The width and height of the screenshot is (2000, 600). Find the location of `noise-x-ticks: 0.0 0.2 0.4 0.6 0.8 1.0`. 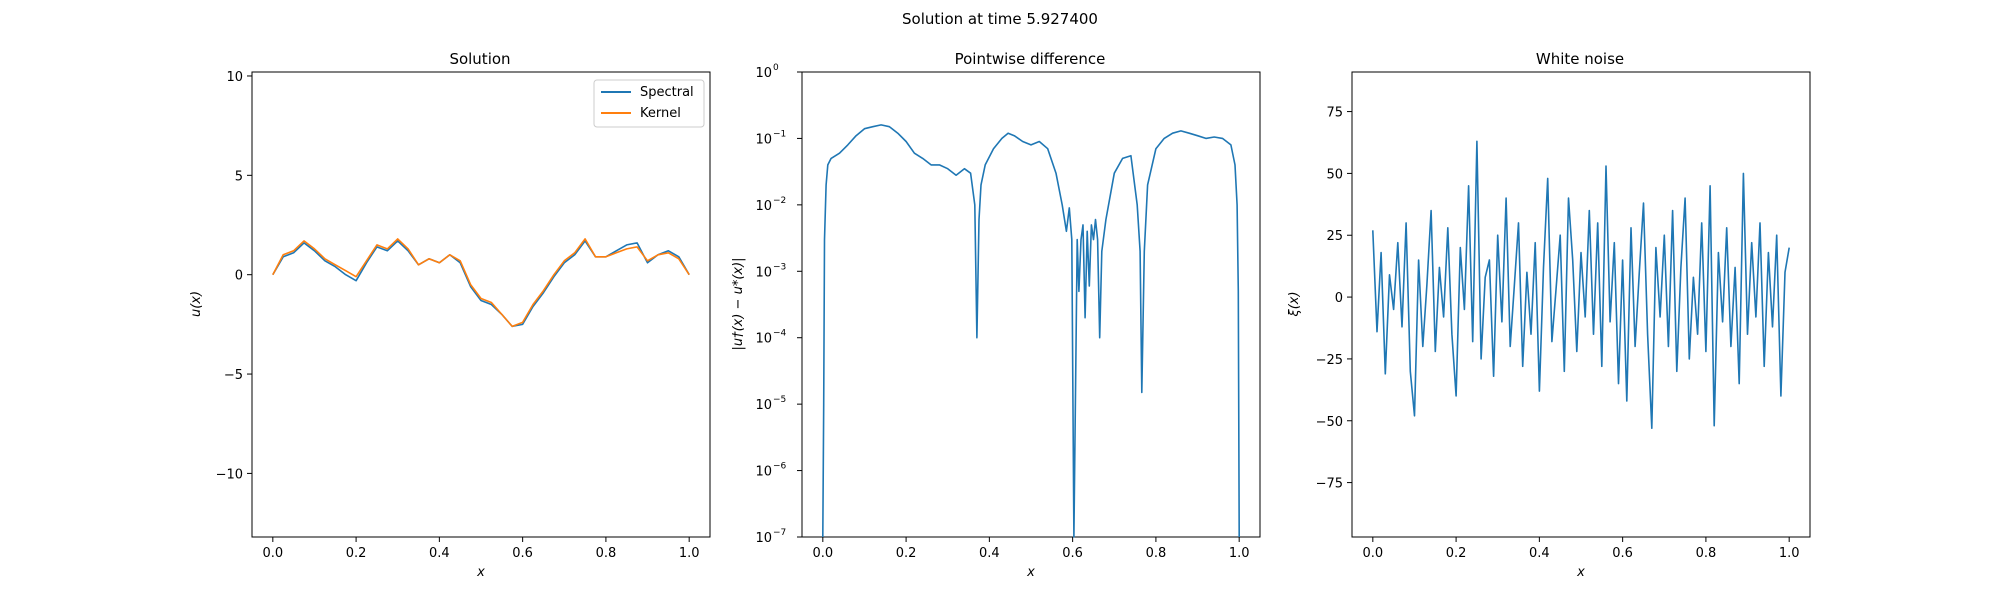

noise-x-ticks: 0.0 0.2 0.4 0.6 0.8 1.0 is located at coordinates (1581, 549).